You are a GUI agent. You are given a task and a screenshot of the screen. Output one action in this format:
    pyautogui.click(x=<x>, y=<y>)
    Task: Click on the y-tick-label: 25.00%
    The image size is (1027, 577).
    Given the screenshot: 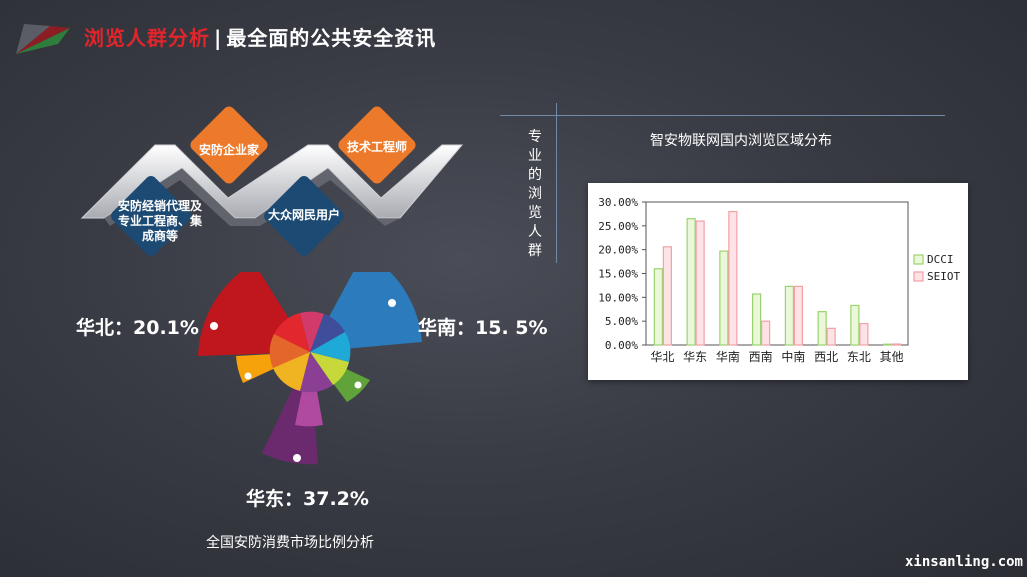 What is the action you would take?
    pyautogui.click(x=618, y=226)
    